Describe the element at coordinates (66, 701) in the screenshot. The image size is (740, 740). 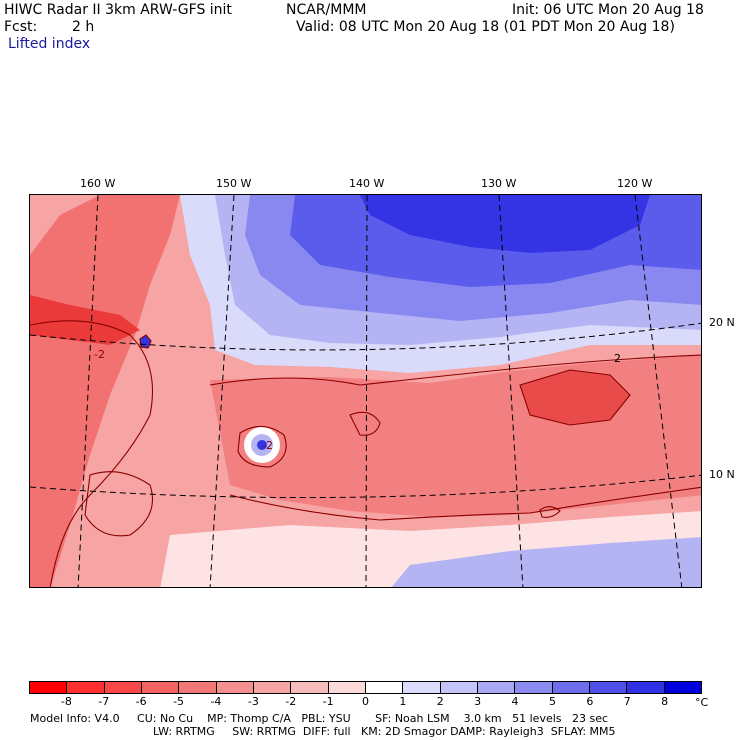
I see `color-scale-tick-label: -8` at that location.